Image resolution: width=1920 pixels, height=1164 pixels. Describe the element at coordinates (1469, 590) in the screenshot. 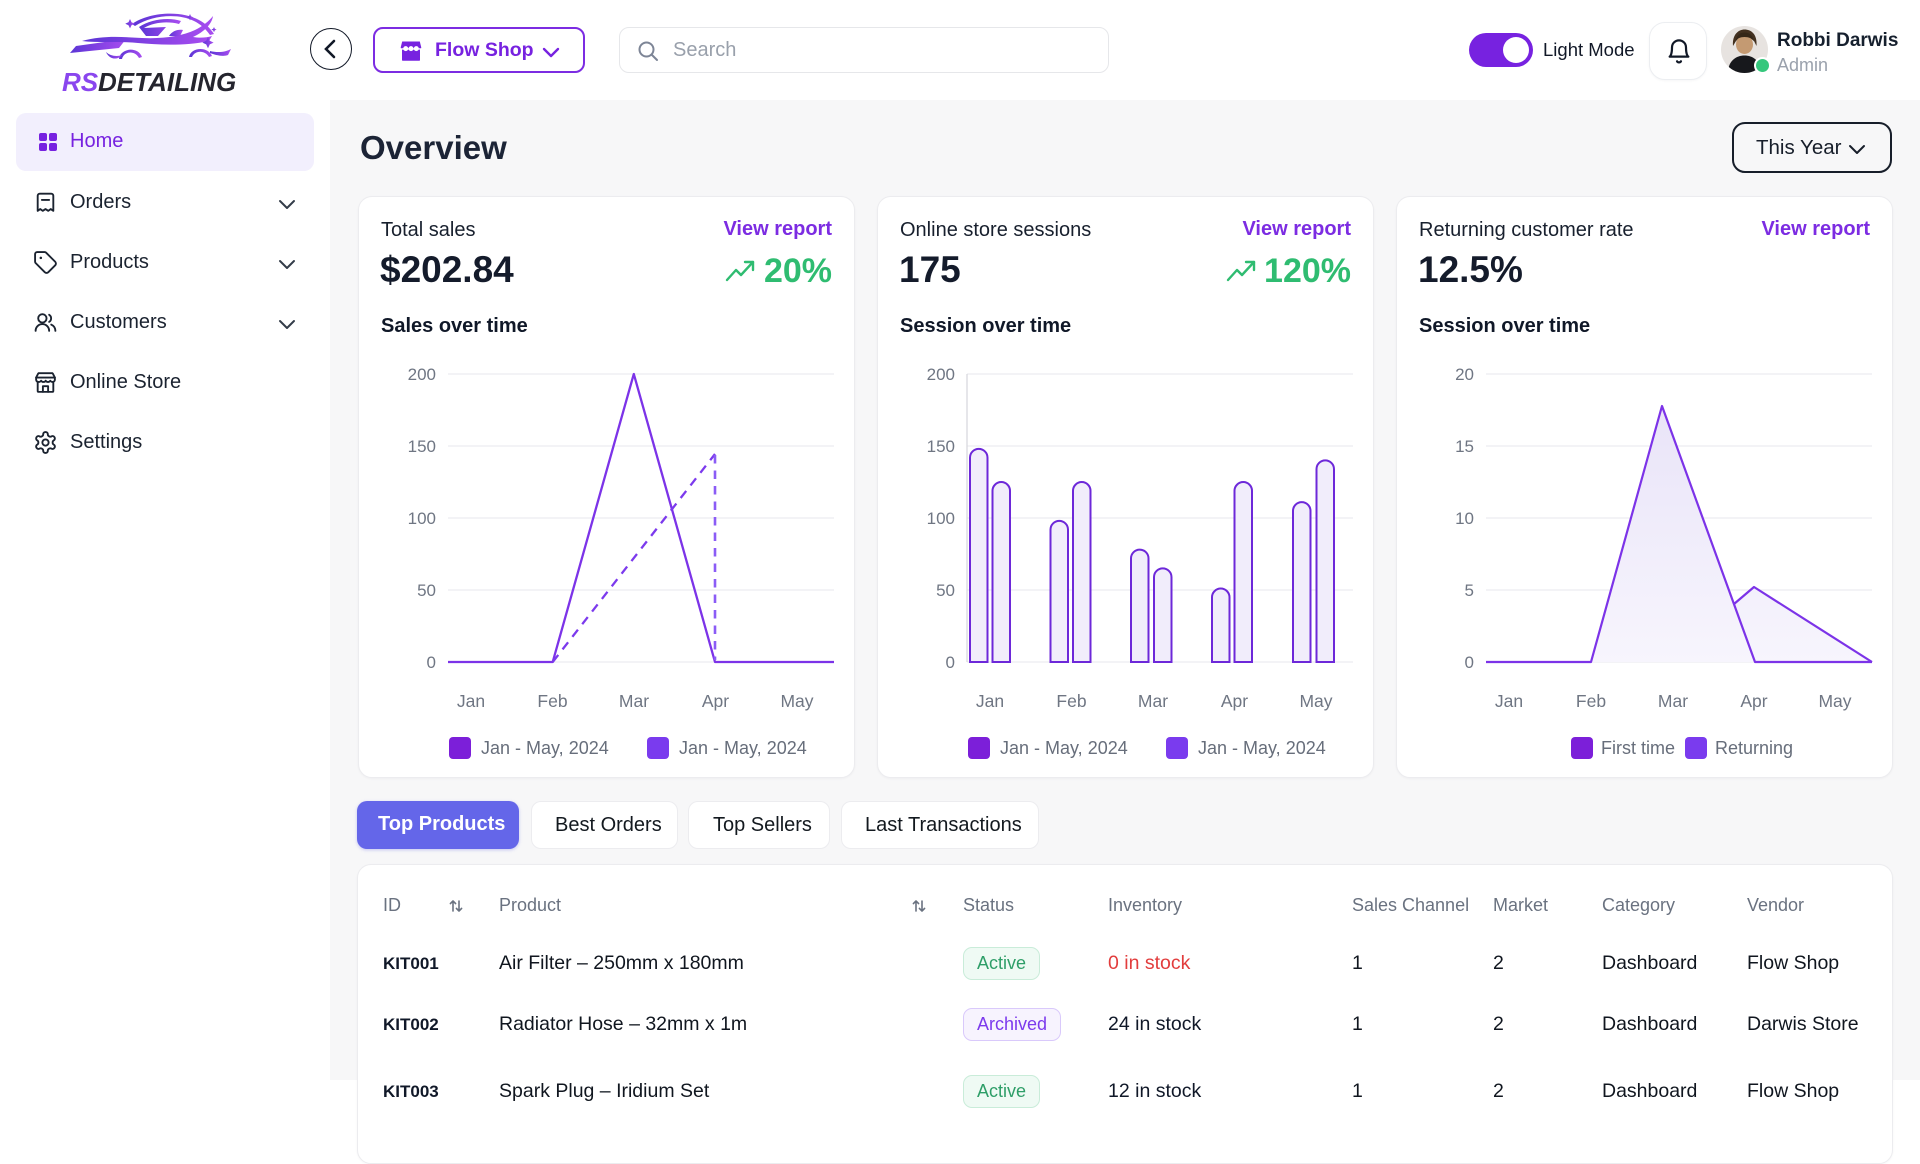

I see `svg-text: 5` at that location.